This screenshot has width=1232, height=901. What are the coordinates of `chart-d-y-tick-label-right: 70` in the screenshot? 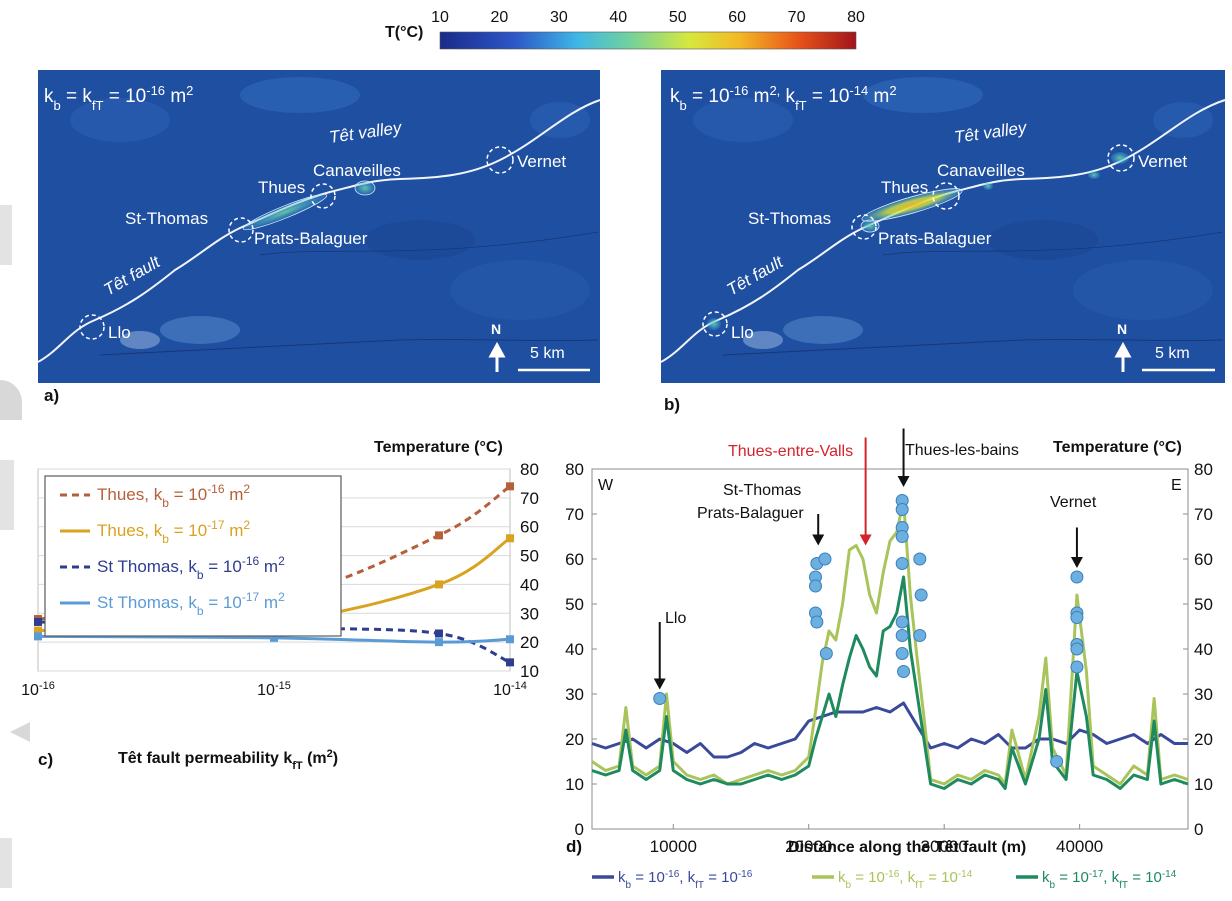 It's located at (1203, 514).